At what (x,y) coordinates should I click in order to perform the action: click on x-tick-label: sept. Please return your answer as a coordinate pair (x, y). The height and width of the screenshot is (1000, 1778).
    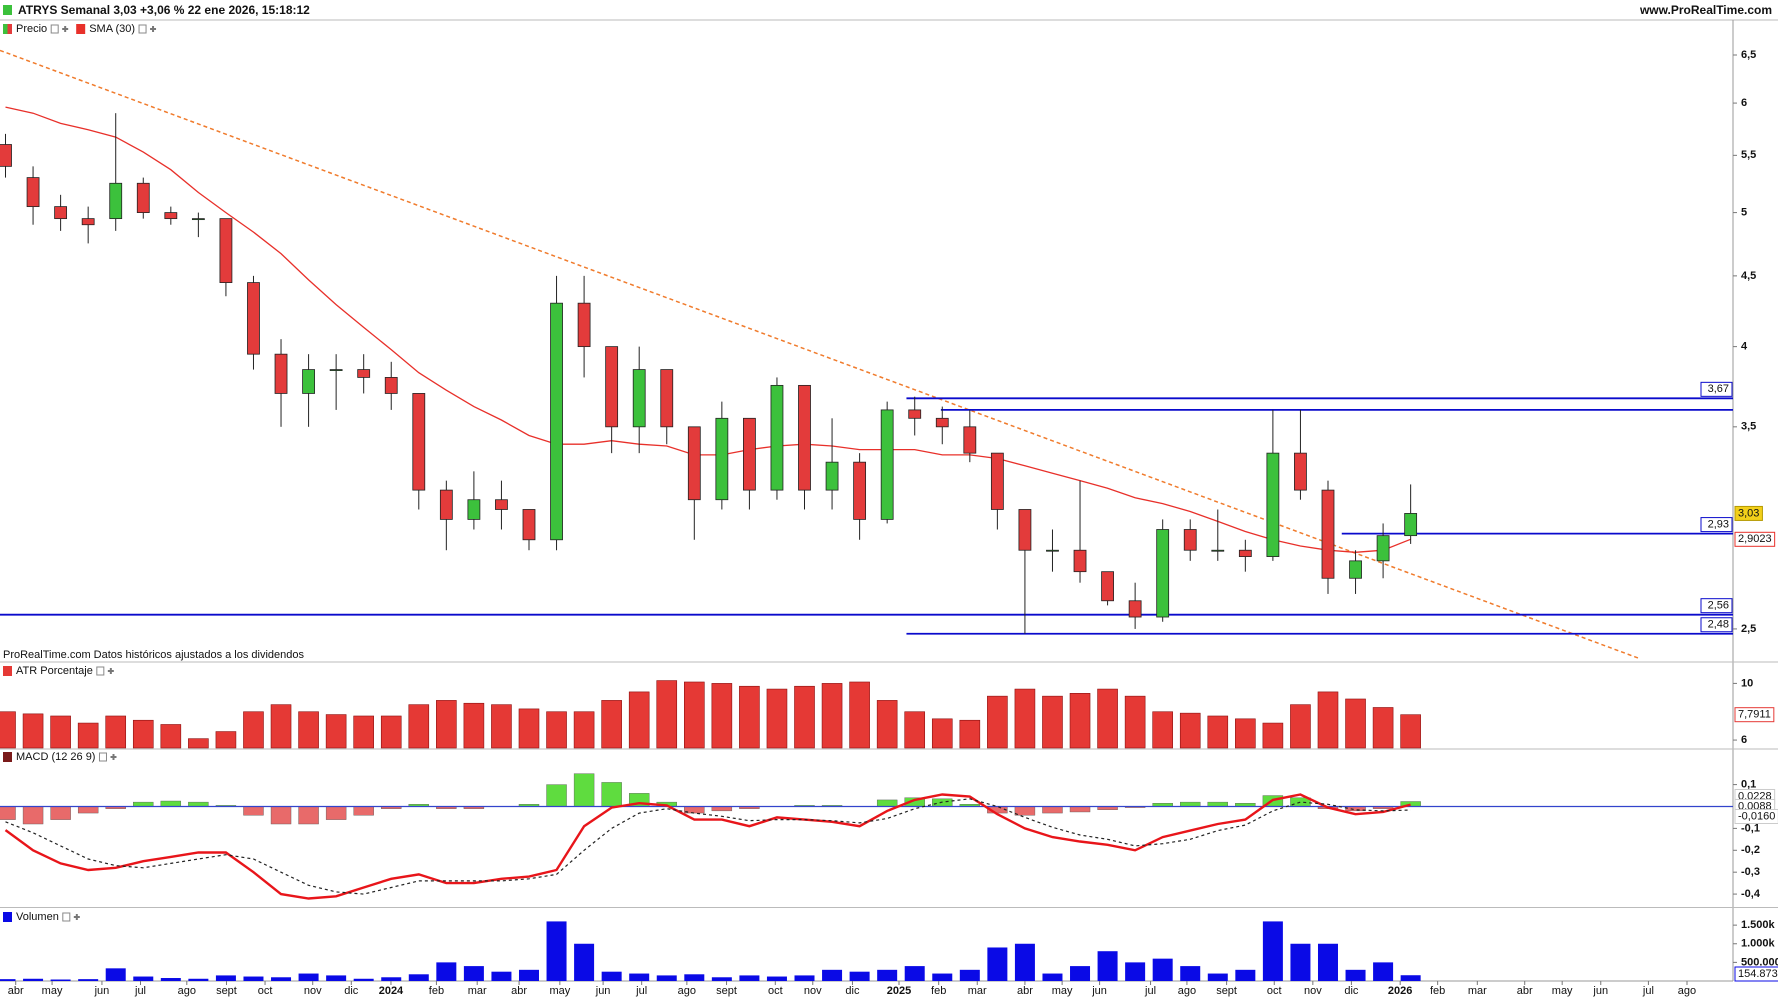
    Looking at the image, I should click on (726, 991).